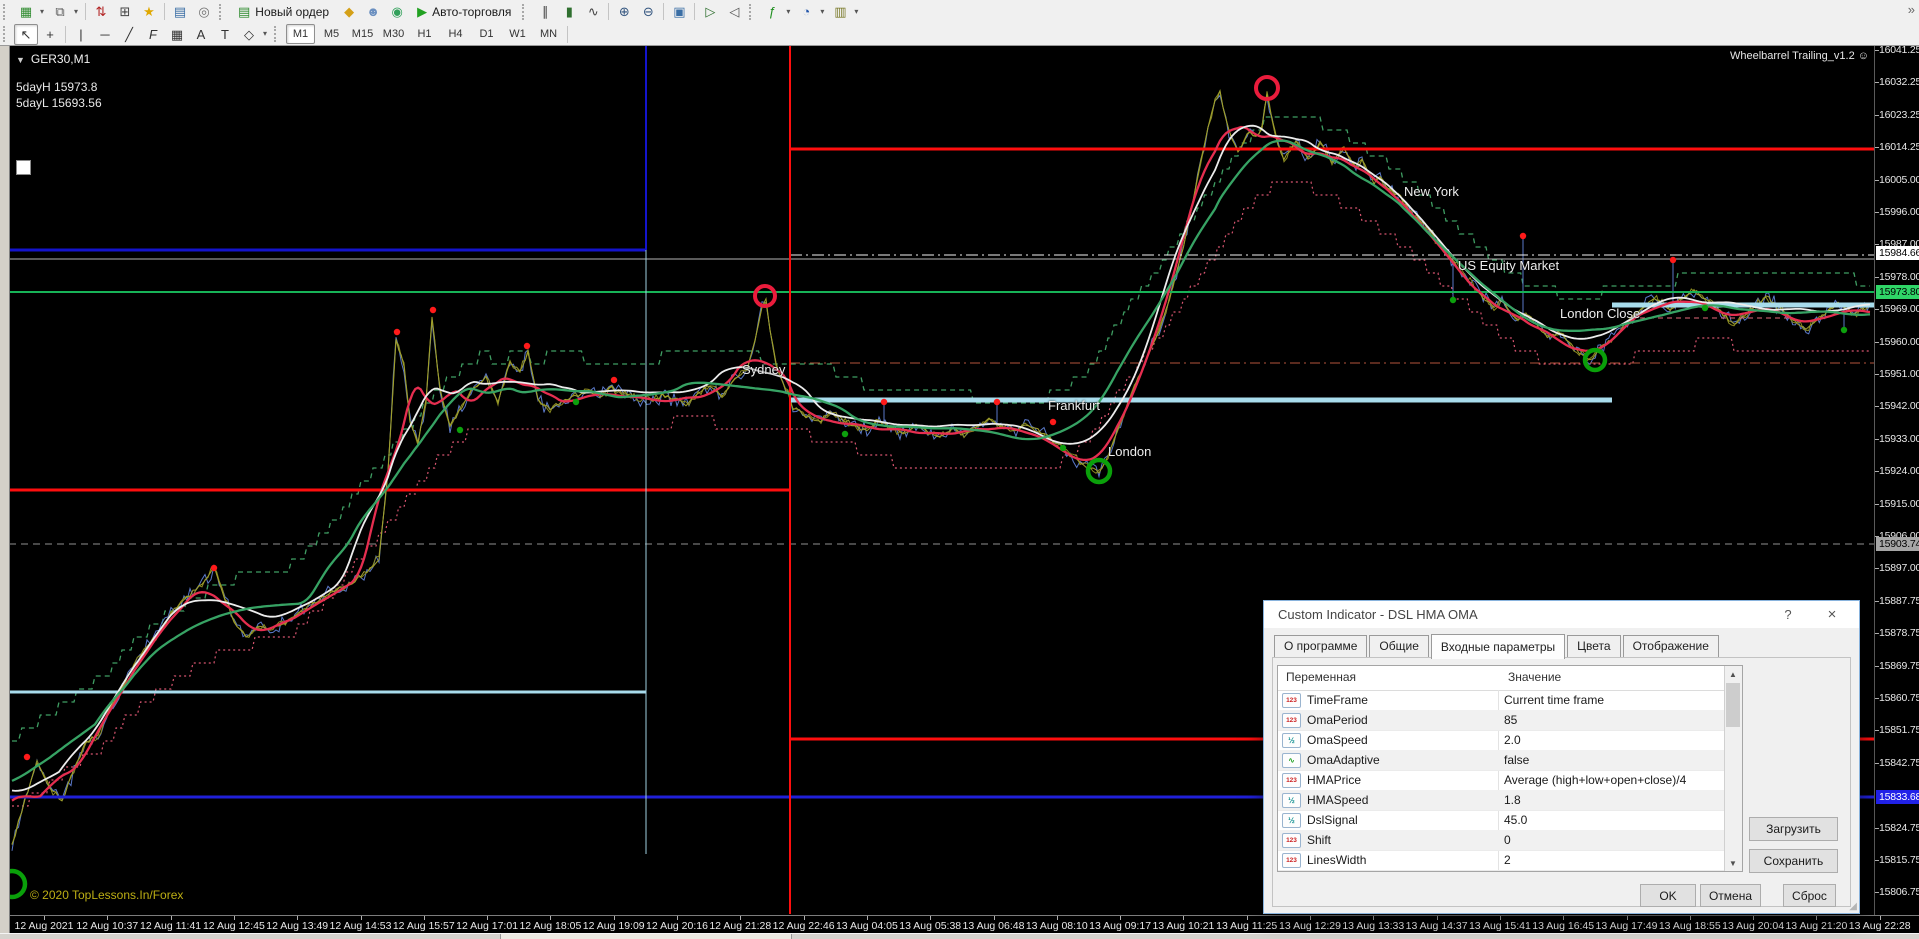 The height and width of the screenshot is (939, 1919). What do you see at coordinates (283, 11) in the screenshot?
I see `new-order-button: ▤ Новый ордер` at bounding box center [283, 11].